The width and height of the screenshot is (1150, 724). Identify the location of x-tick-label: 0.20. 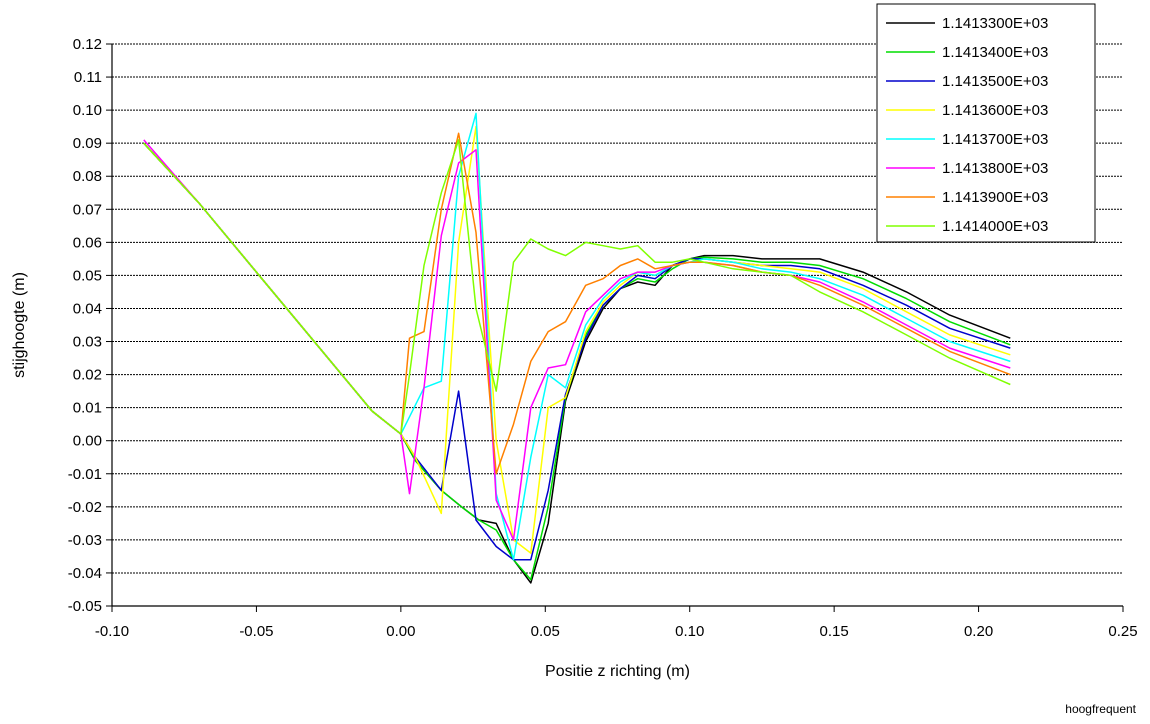
(978, 631).